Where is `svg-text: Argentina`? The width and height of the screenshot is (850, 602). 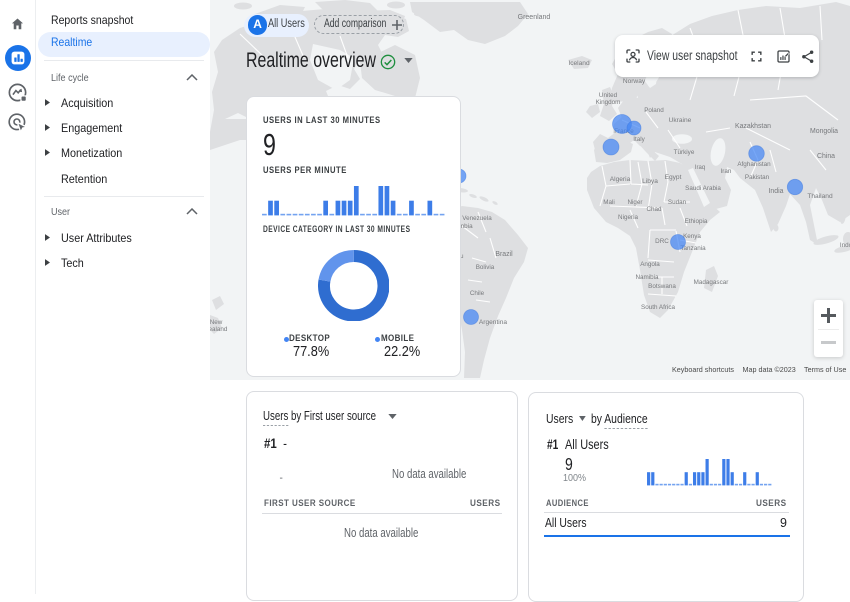
svg-text: Argentina is located at coordinates (493, 322).